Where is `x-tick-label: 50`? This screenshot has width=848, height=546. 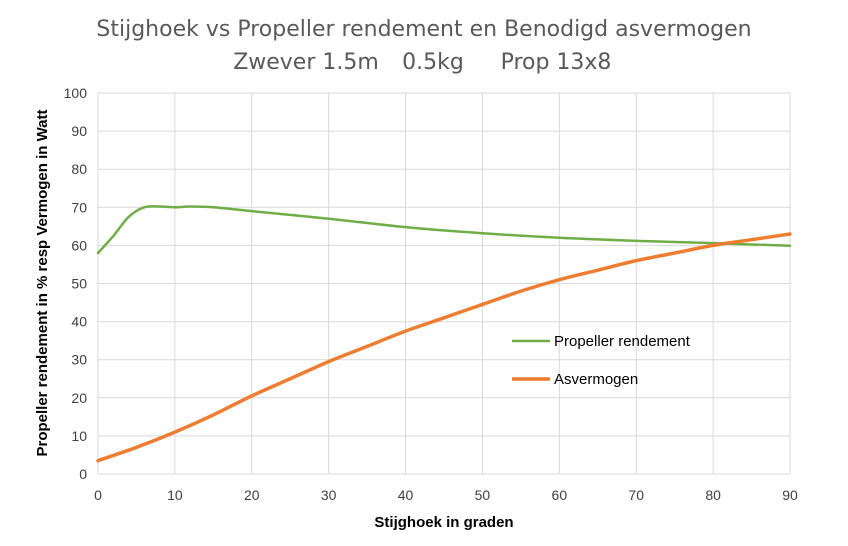
x-tick-label: 50 is located at coordinates (483, 495).